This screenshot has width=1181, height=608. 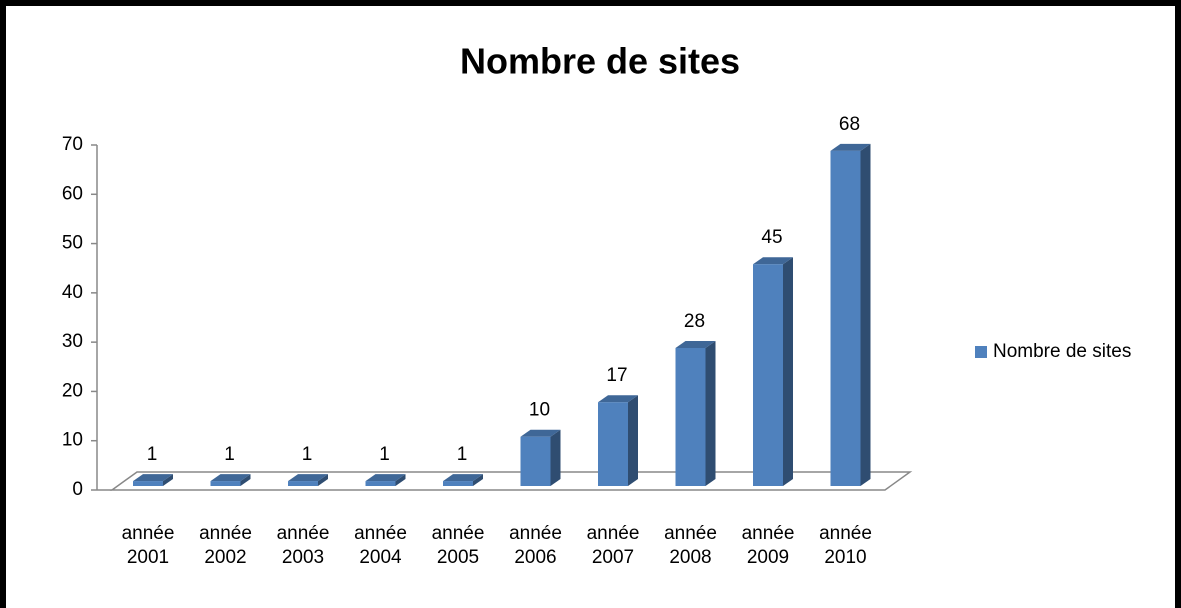 I want to click on x-tick-label: année 2003, so click(x=303, y=545).